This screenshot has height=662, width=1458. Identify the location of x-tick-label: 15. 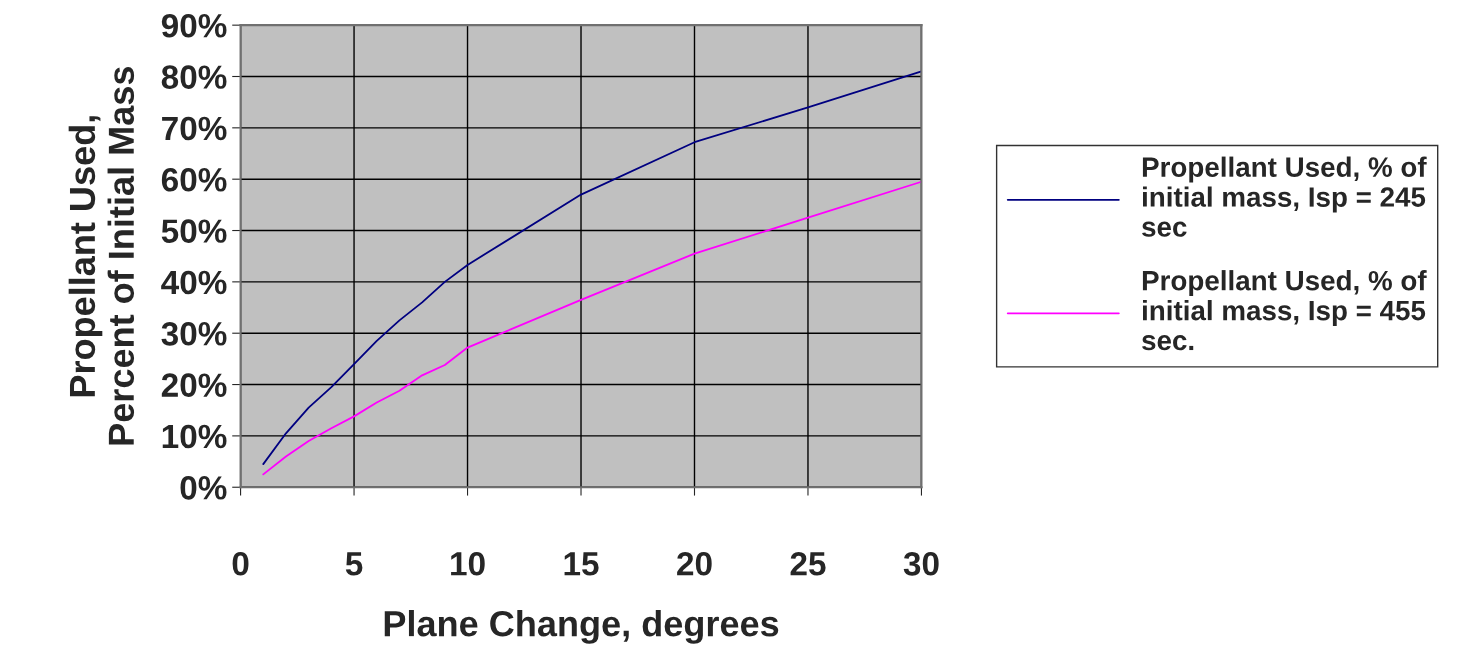
(581, 564).